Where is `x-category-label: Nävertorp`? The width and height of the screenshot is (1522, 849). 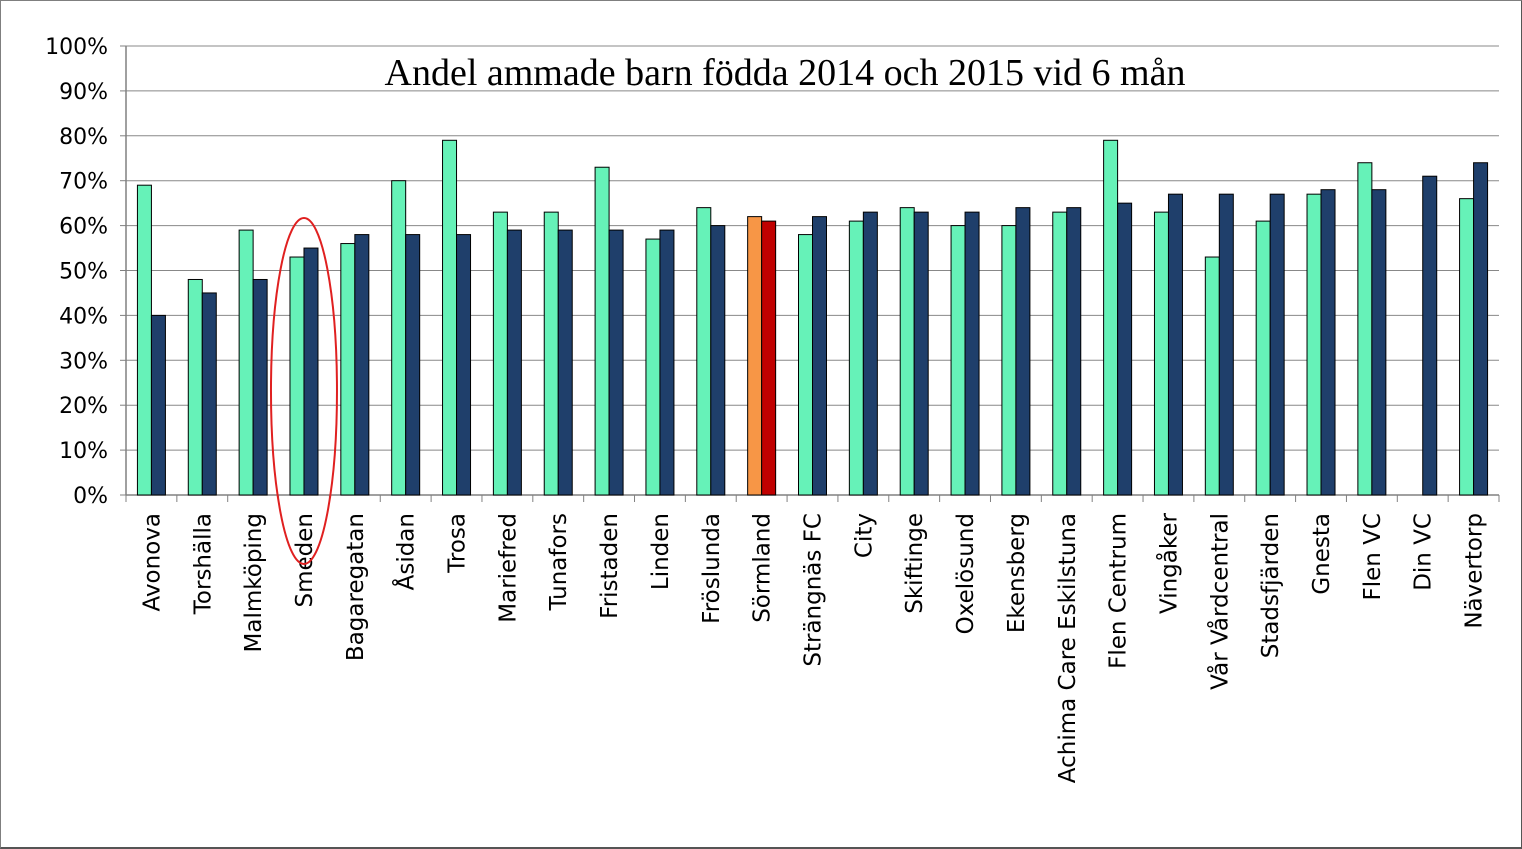 x-category-label: Nävertorp is located at coordinates (1475, 571).